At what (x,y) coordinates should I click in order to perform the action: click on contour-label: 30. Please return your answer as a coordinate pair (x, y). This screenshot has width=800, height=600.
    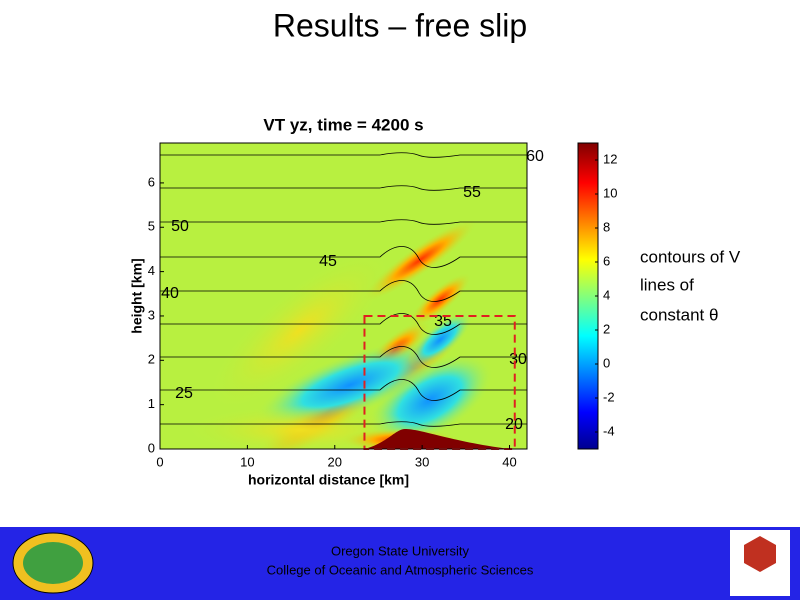
    Looking at the image, I should click on (518, 359).